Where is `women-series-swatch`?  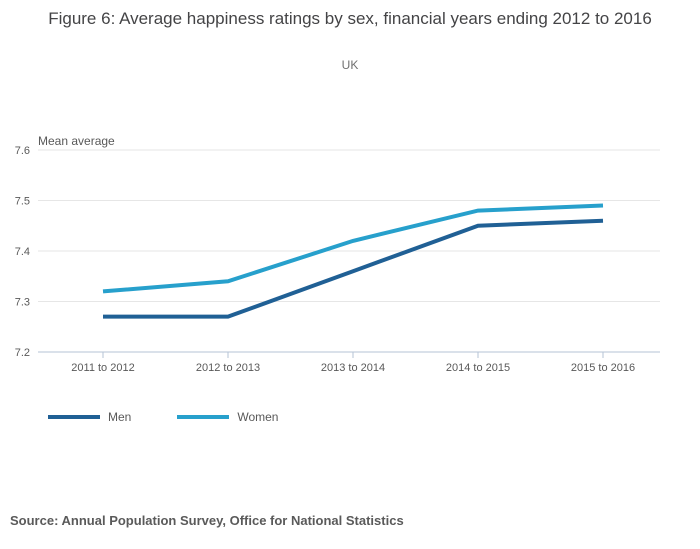
women-series-swatch is located at coordinates (203, 417).